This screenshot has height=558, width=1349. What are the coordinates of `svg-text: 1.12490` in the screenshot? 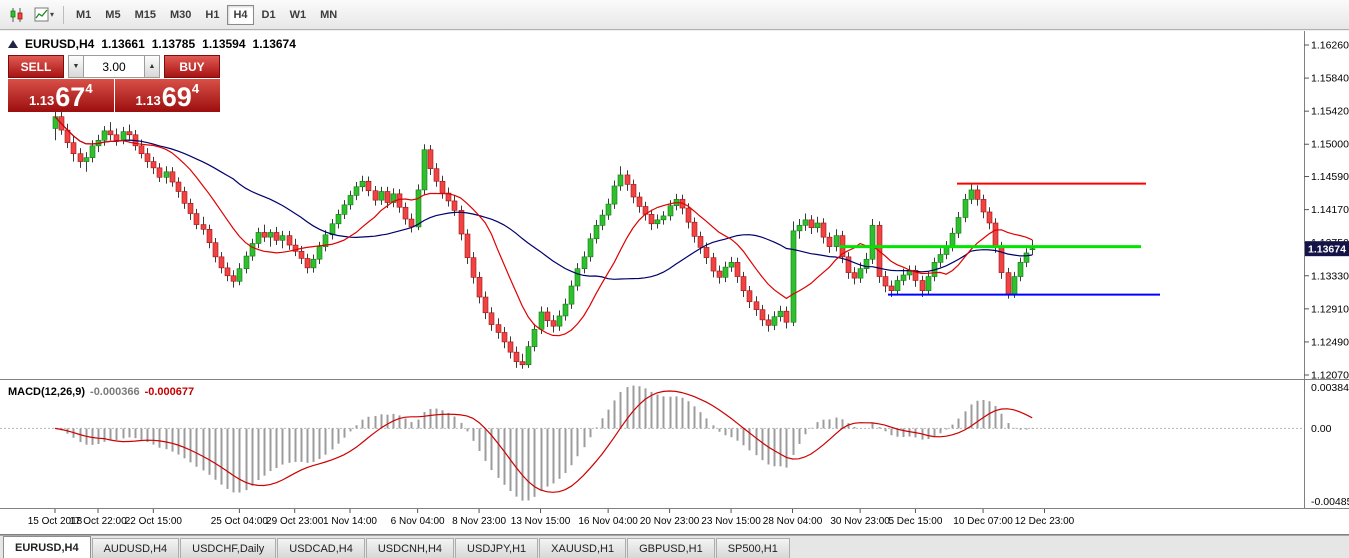 It's located at (1330, 342).